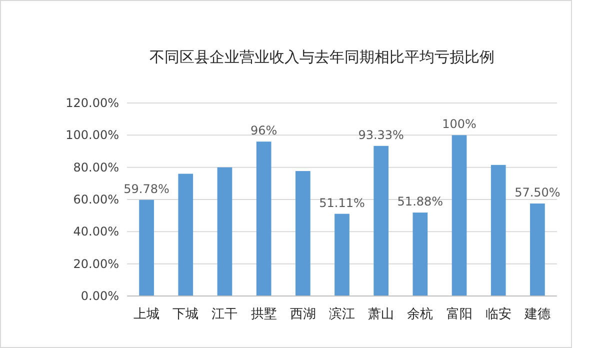  Describe the element at coordinates (381, 135) in the screenshot. I see `data-label: 93.33%` at that location.